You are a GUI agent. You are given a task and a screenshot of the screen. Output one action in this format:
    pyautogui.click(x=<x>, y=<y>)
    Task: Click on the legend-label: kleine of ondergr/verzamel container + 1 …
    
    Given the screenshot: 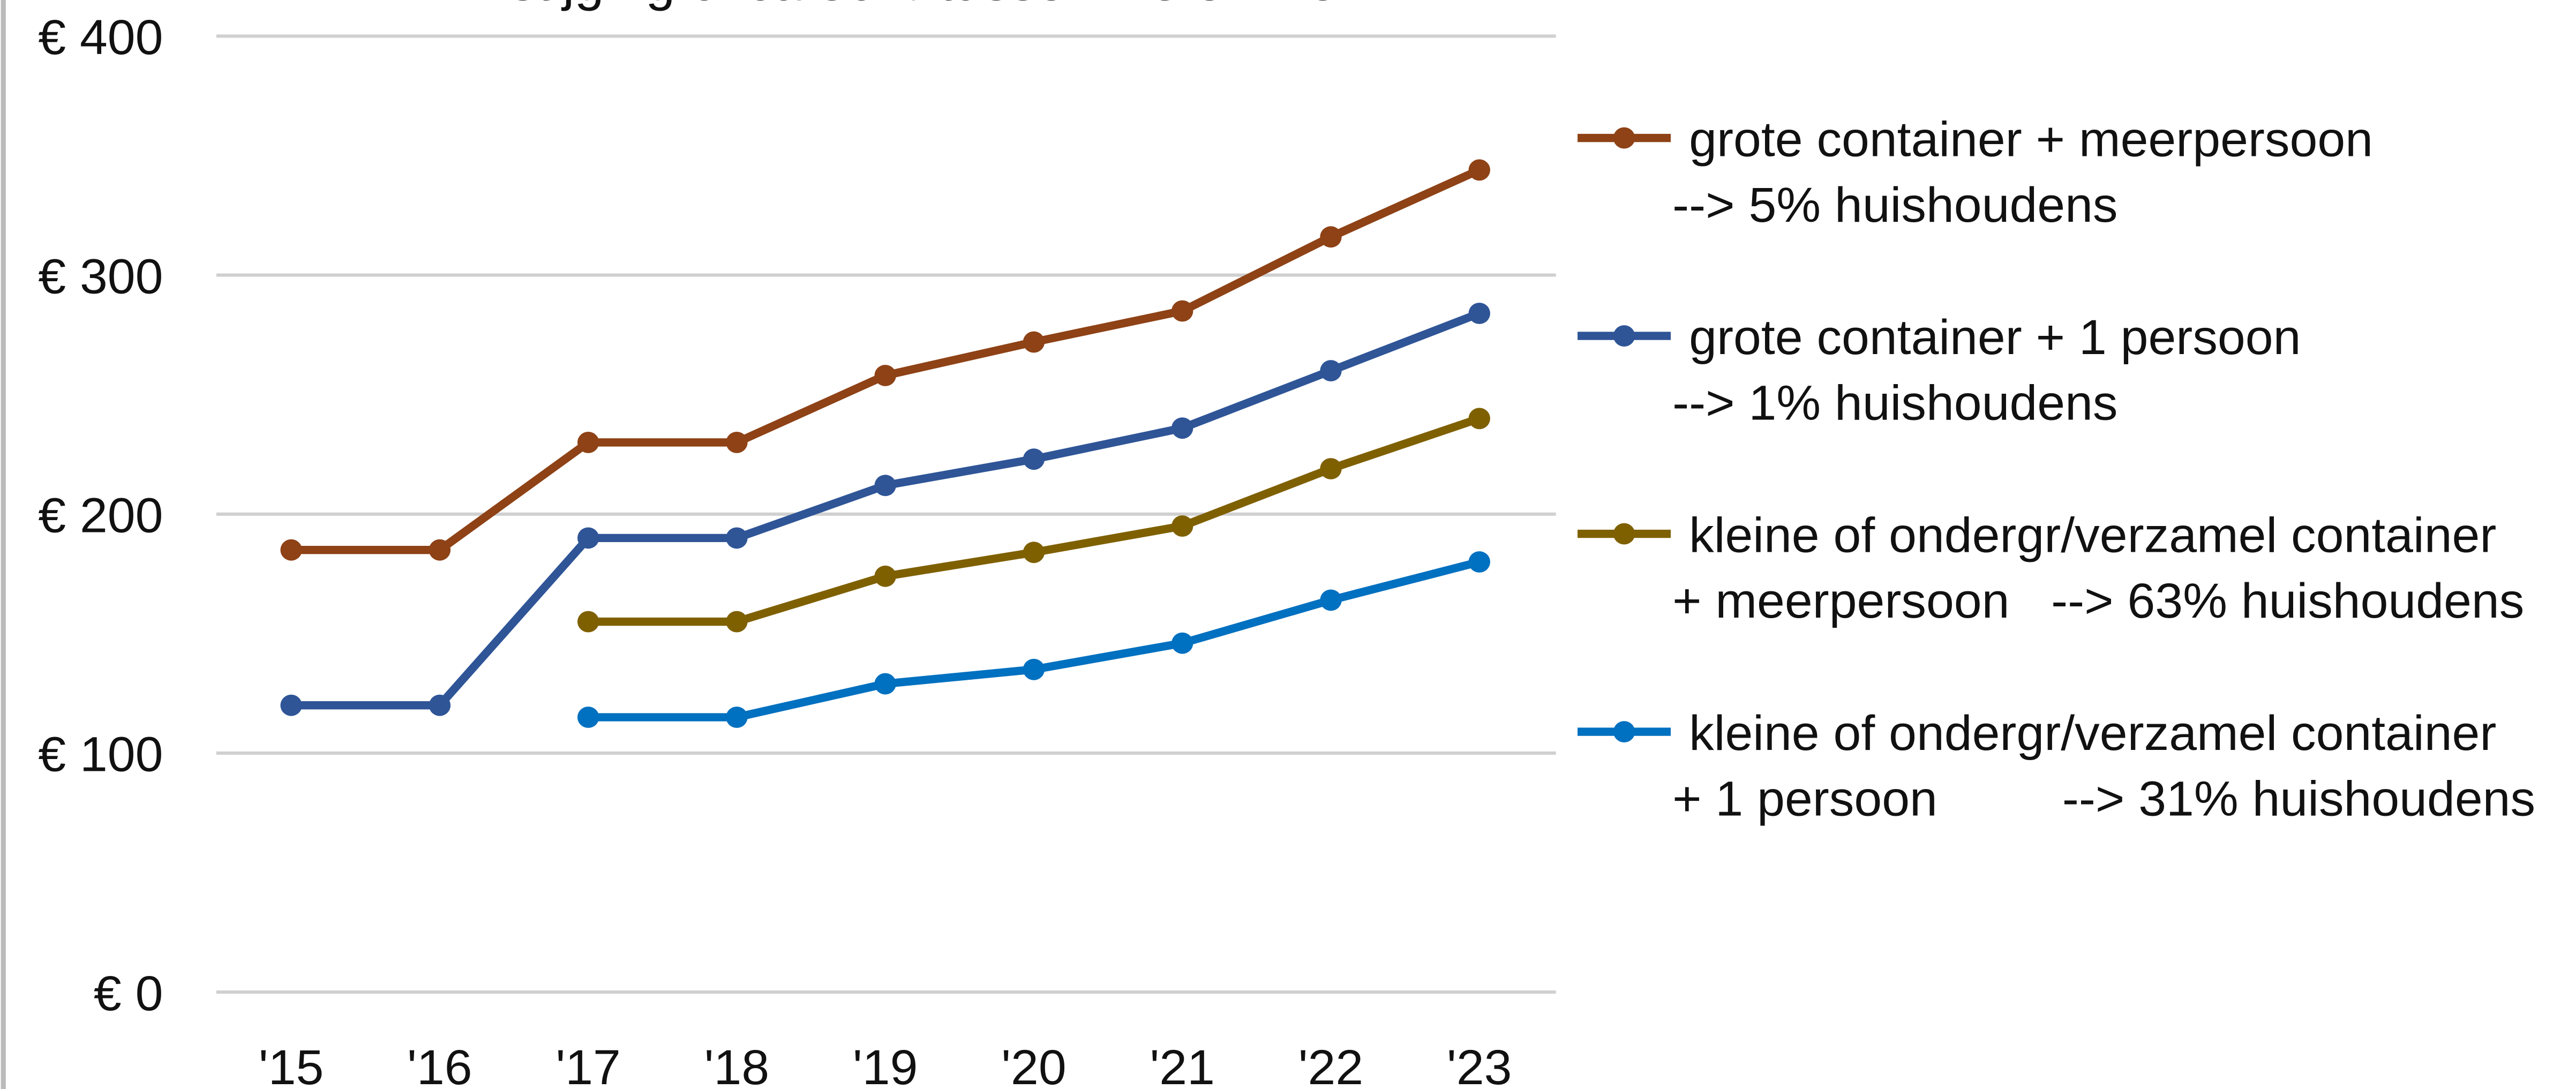 What is the action you would take?
    pyautogui.click(x=2103, y=765)
    